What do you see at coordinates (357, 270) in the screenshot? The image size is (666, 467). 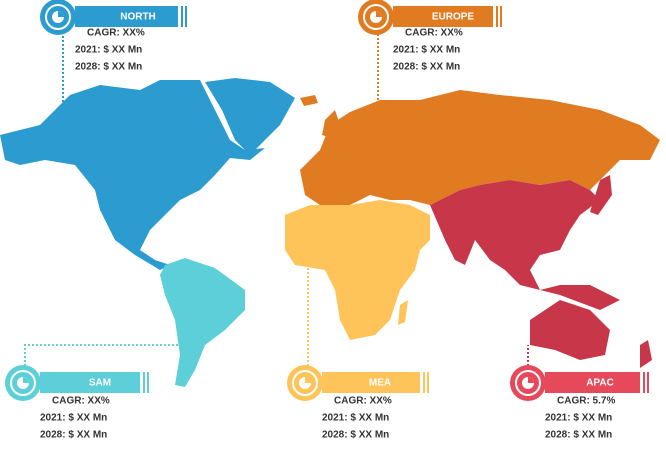 I see `middle-east-africa` at bounding box center [357, 270].